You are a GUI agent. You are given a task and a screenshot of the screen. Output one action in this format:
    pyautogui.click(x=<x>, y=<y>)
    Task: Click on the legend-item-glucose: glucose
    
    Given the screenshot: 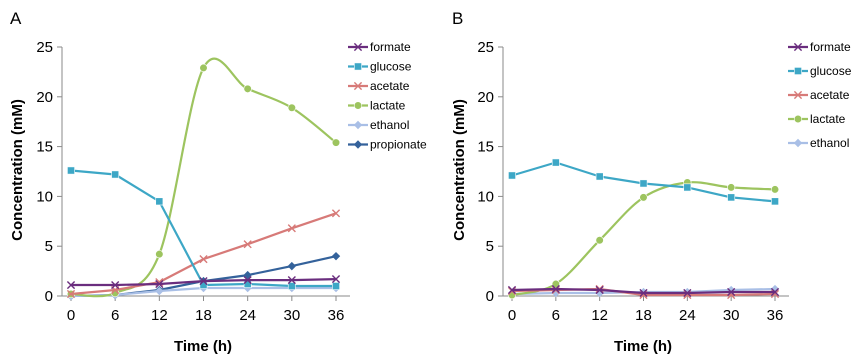 What is the action you would take?
    pyautogui.click(x=820, y=71)
    